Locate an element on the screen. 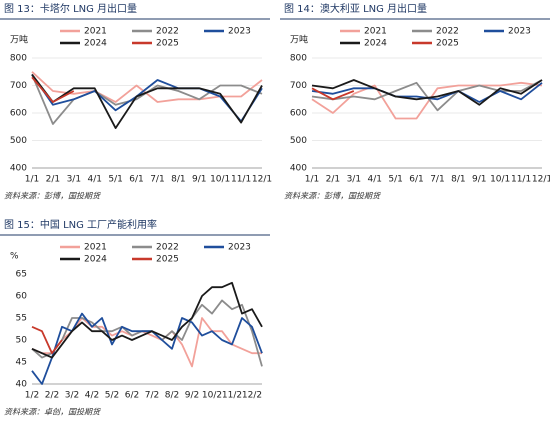 The height and width of the screenshot is (432, 550). x-tick-label: 6/2 is located at coordinates (132, 396).